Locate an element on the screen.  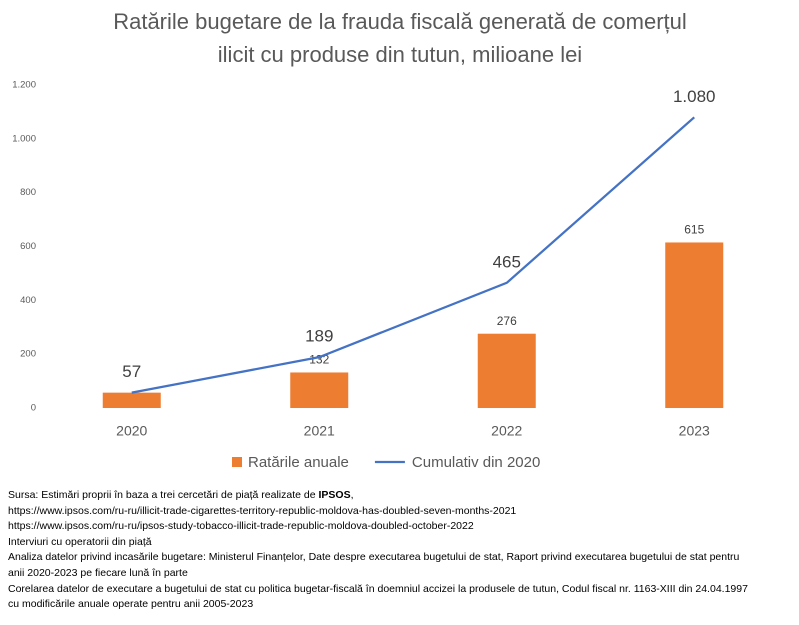
y-tick-label: 0 is located at coordinates (33, 408).